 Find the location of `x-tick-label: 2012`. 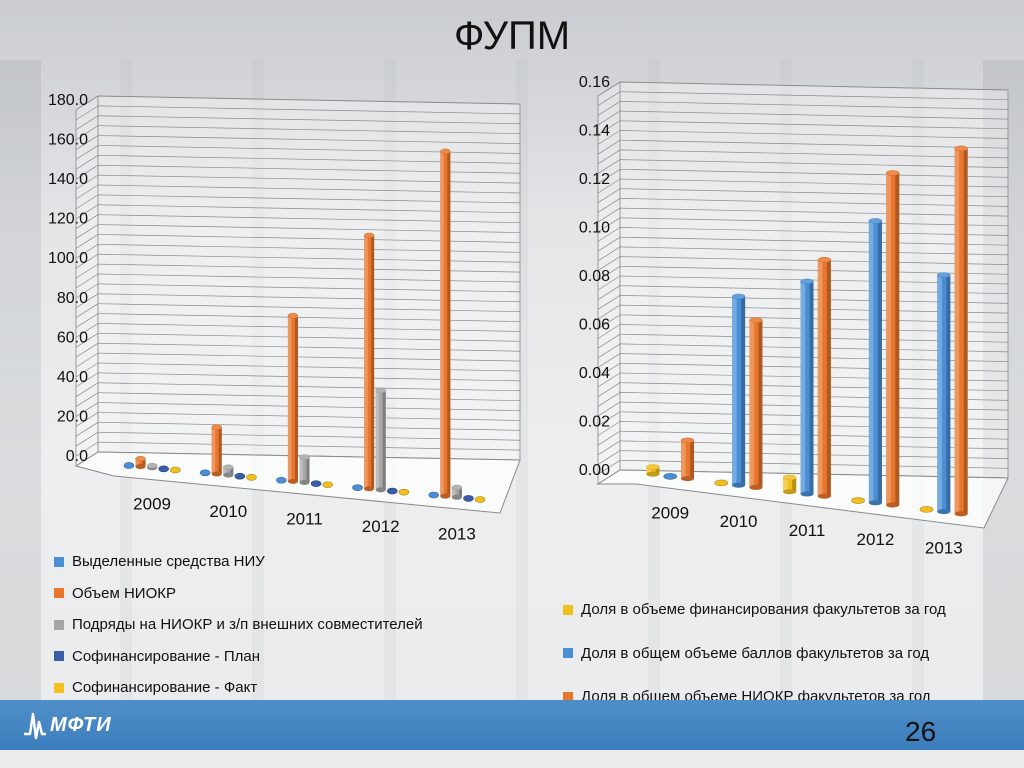

x-tick-label: 2012 is located at coordinates (875, 539).